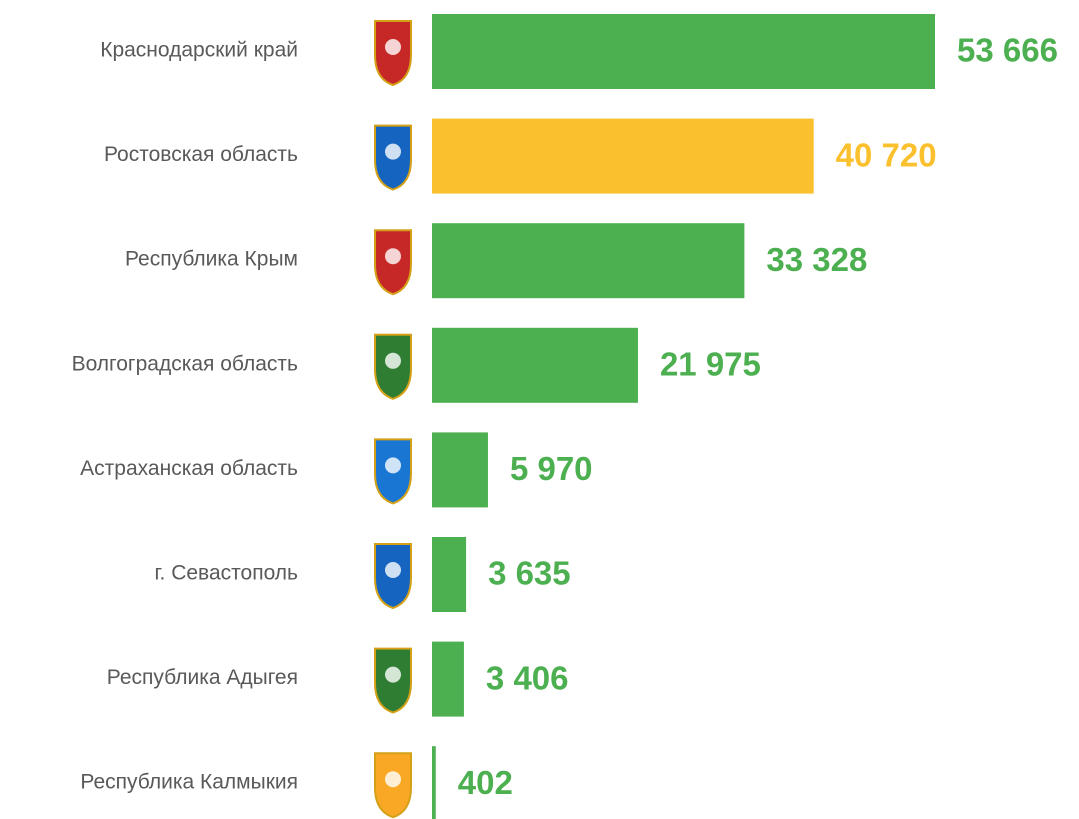 The width and height of the screenshot is (1079, 819). What do you see at coordinates (211, 259) in the screenshot?
I see `category-label: Республика Крым` at bounding box center [211, 259].